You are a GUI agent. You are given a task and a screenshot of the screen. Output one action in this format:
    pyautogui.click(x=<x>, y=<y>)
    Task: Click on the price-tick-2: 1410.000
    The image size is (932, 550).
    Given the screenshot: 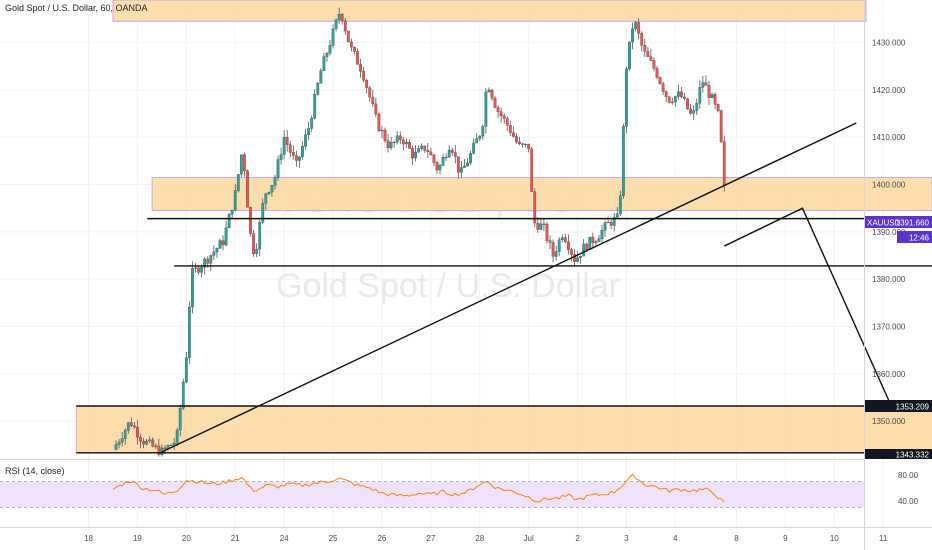 What is the action you would take?
    pyautogui.click(x=889, y=137)
    